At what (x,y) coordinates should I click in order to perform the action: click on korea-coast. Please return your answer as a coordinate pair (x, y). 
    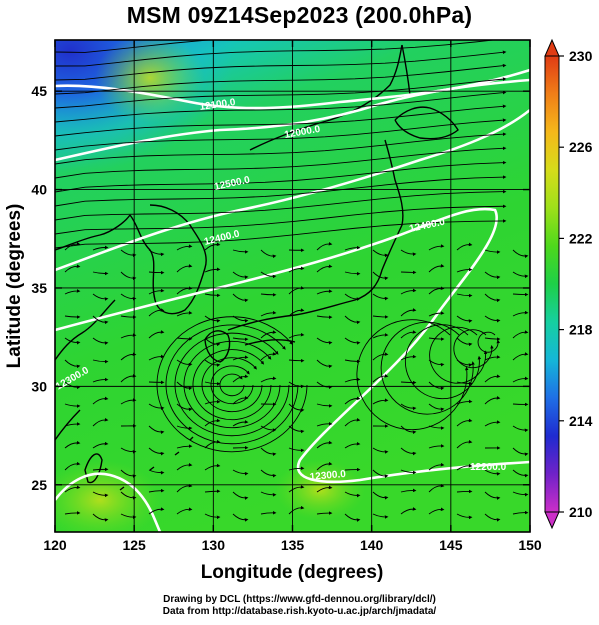
    Looking at the image, I should click on (168, 259).